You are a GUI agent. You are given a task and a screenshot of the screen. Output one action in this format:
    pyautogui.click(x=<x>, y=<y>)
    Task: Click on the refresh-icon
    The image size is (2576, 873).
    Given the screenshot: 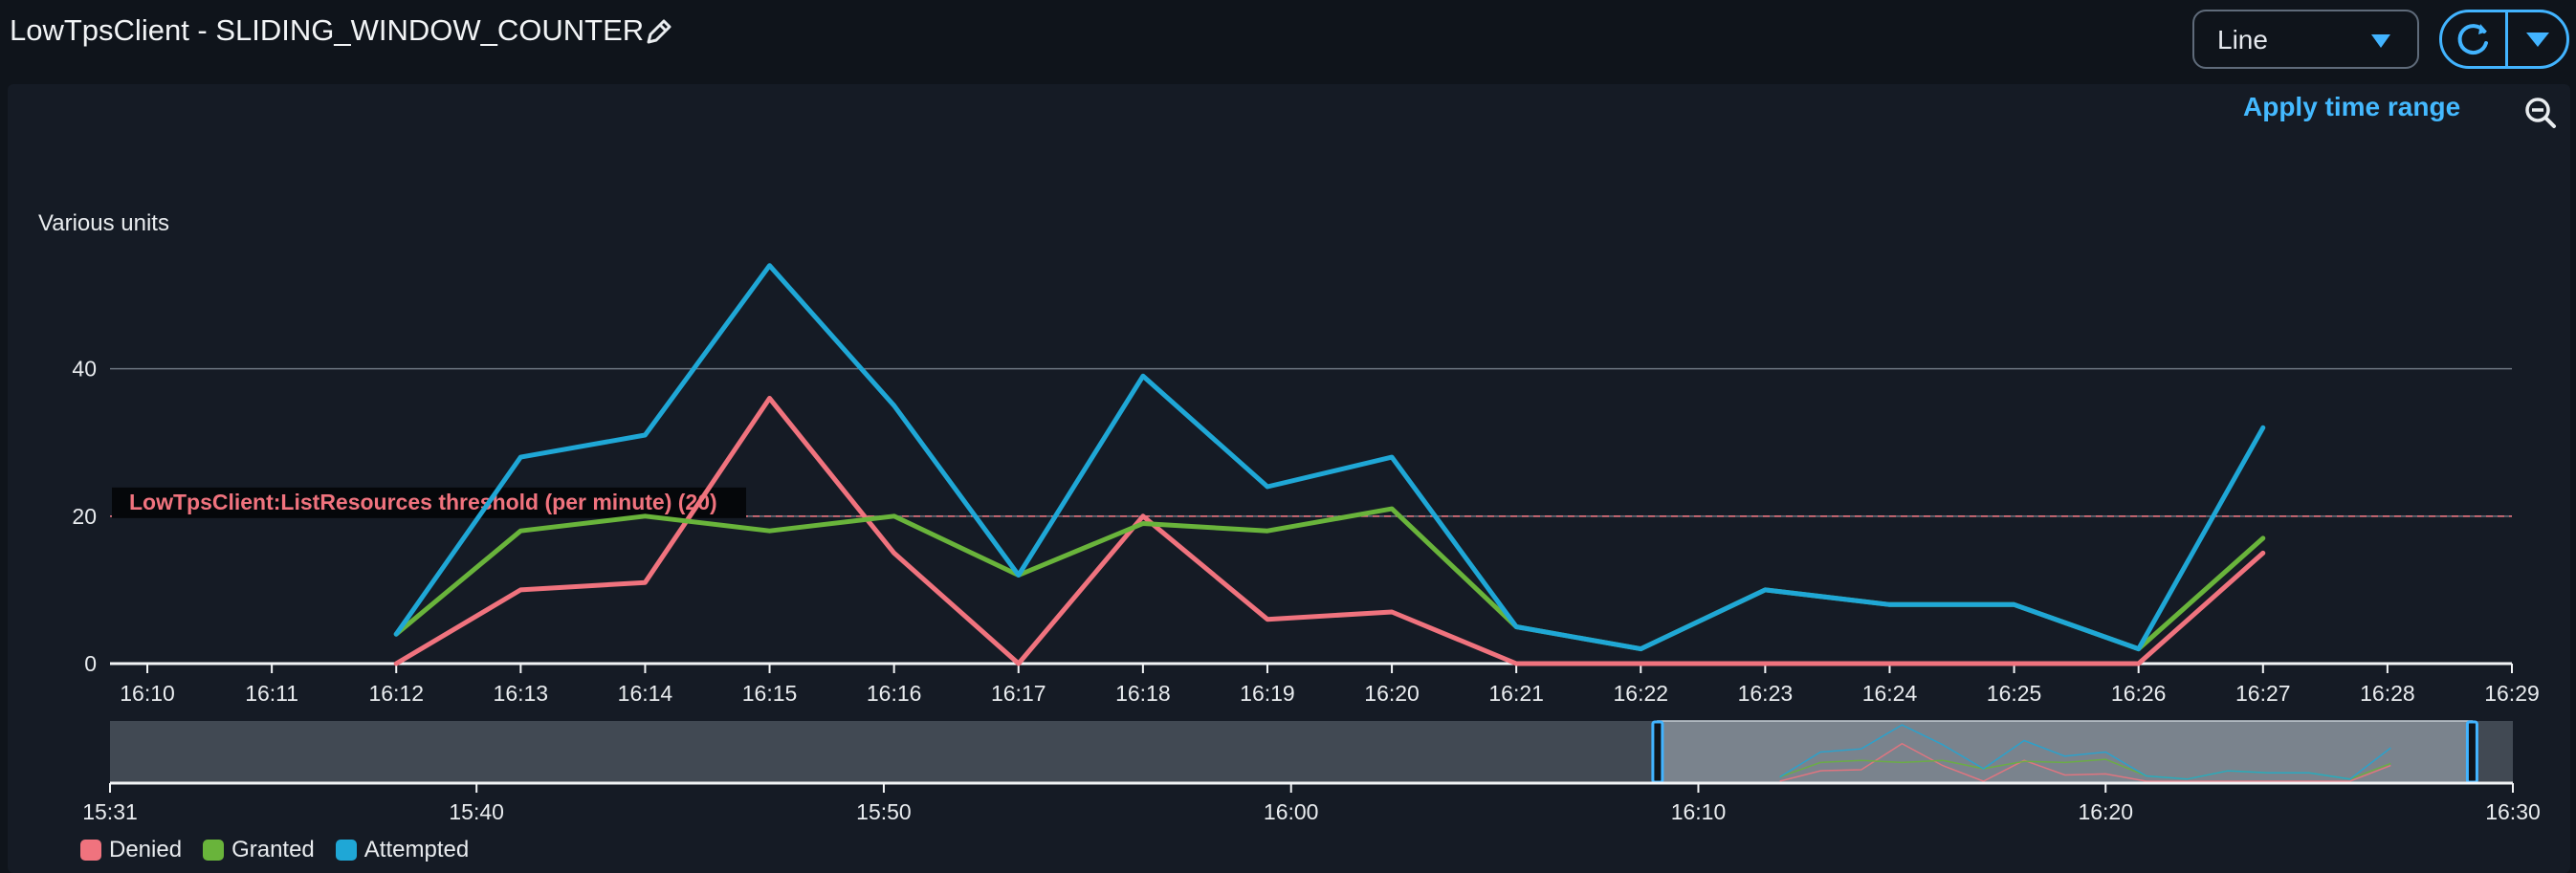 What is the action you would take?
    pyautogui.click(x=2473, y=39)
    